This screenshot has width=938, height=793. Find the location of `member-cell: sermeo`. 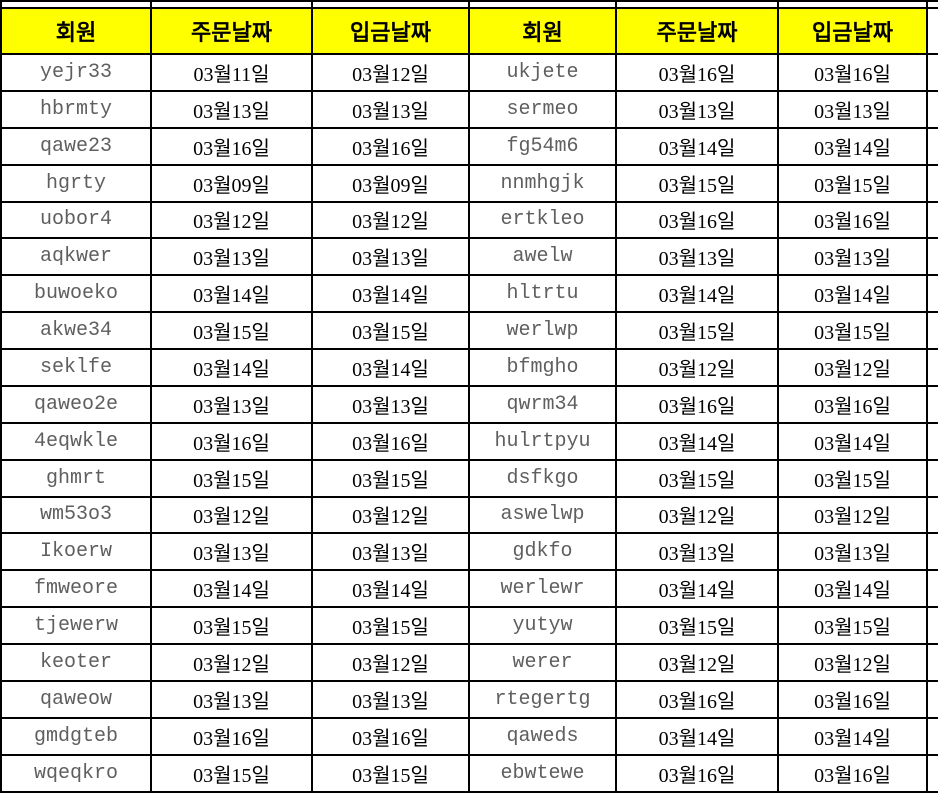

member-cell: sermeo is located at coordinates (542, 109).